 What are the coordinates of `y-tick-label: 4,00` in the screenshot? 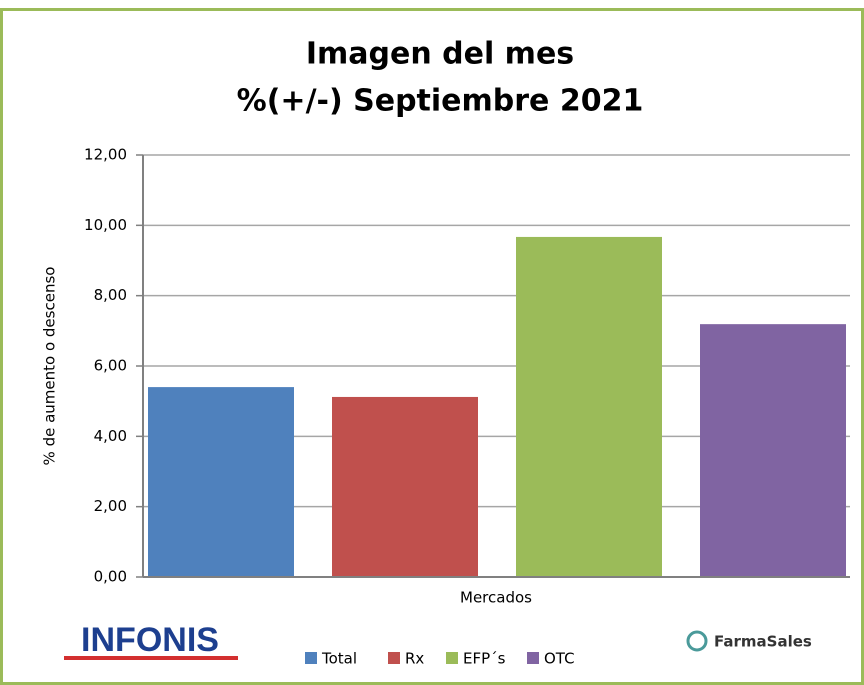 It's located at (110, 436).